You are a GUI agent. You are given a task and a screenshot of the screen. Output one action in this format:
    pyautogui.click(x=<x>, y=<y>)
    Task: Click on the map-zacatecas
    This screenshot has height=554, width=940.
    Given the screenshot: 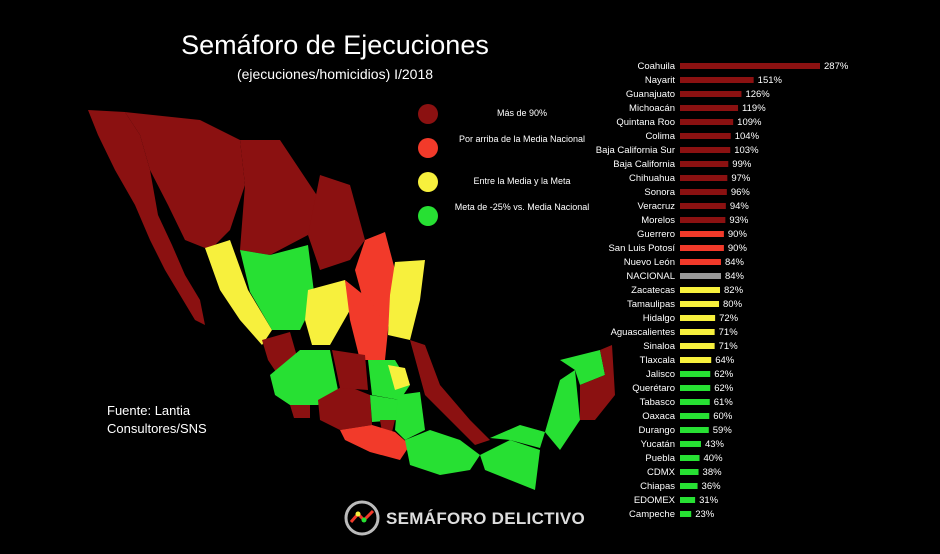 What is the action you would take?
    pyautogui.click(x=327, y=312)
    